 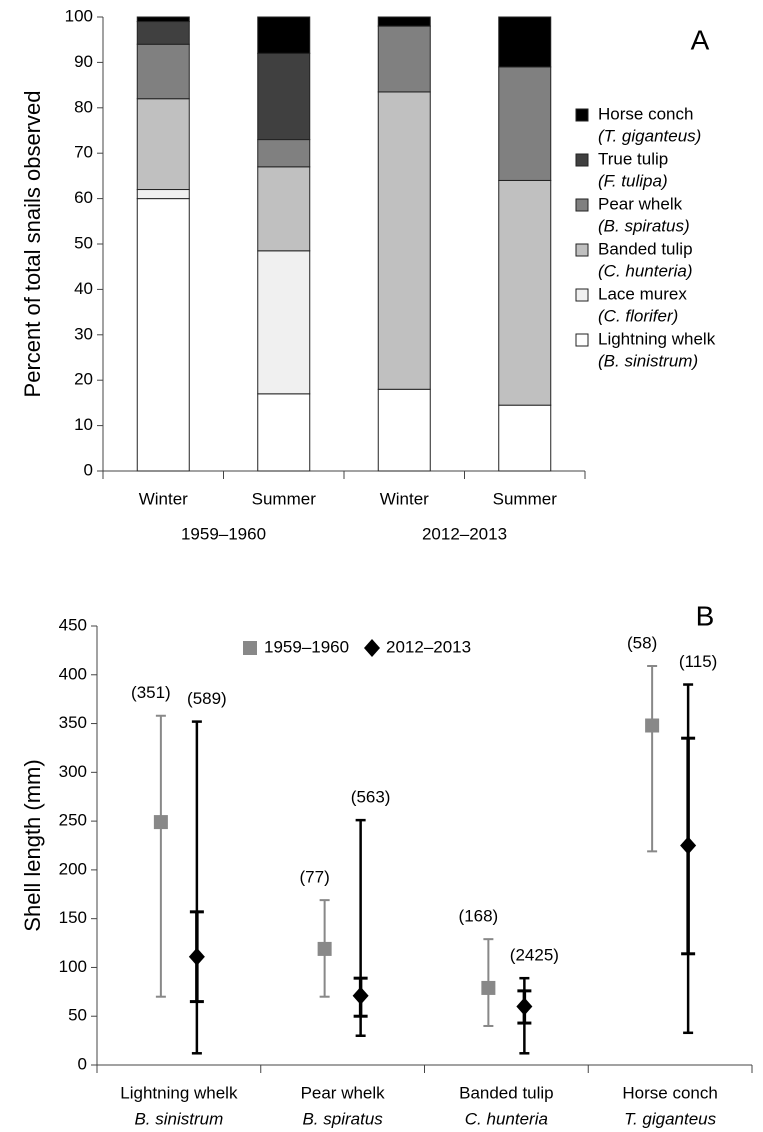 What do you see at coordinates (207, 698) in the screenshot?
I see `count-label: (589)` at bounding box center [207, 698].